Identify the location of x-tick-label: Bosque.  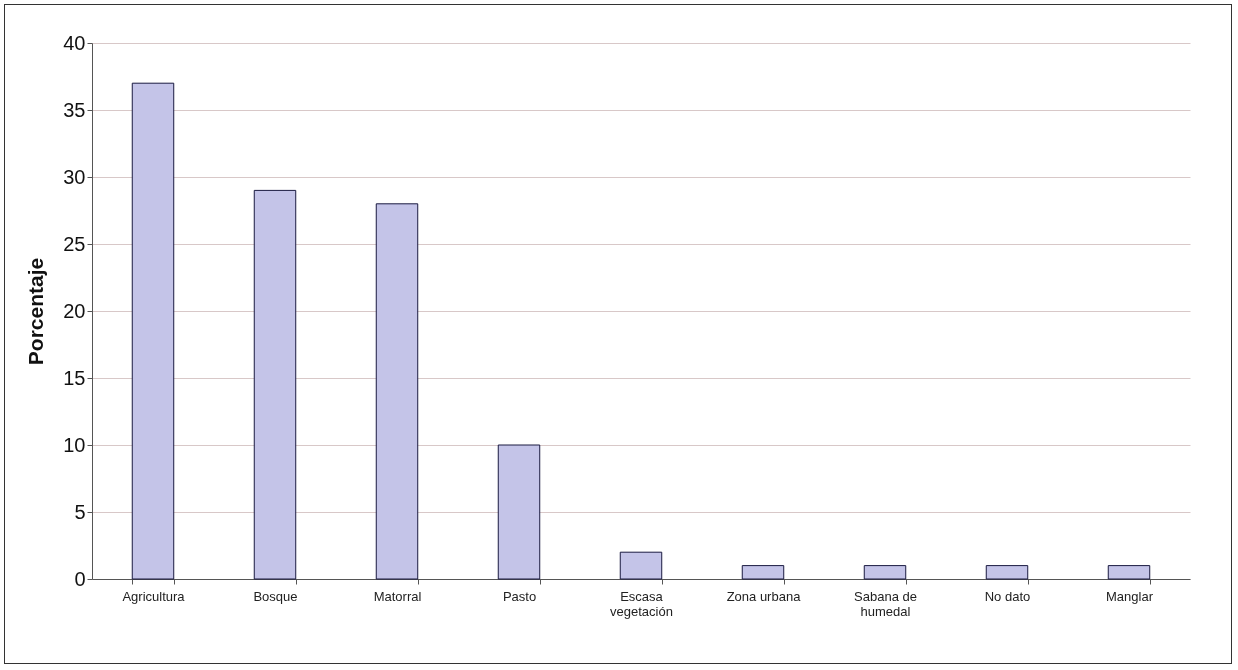
(275, 596).